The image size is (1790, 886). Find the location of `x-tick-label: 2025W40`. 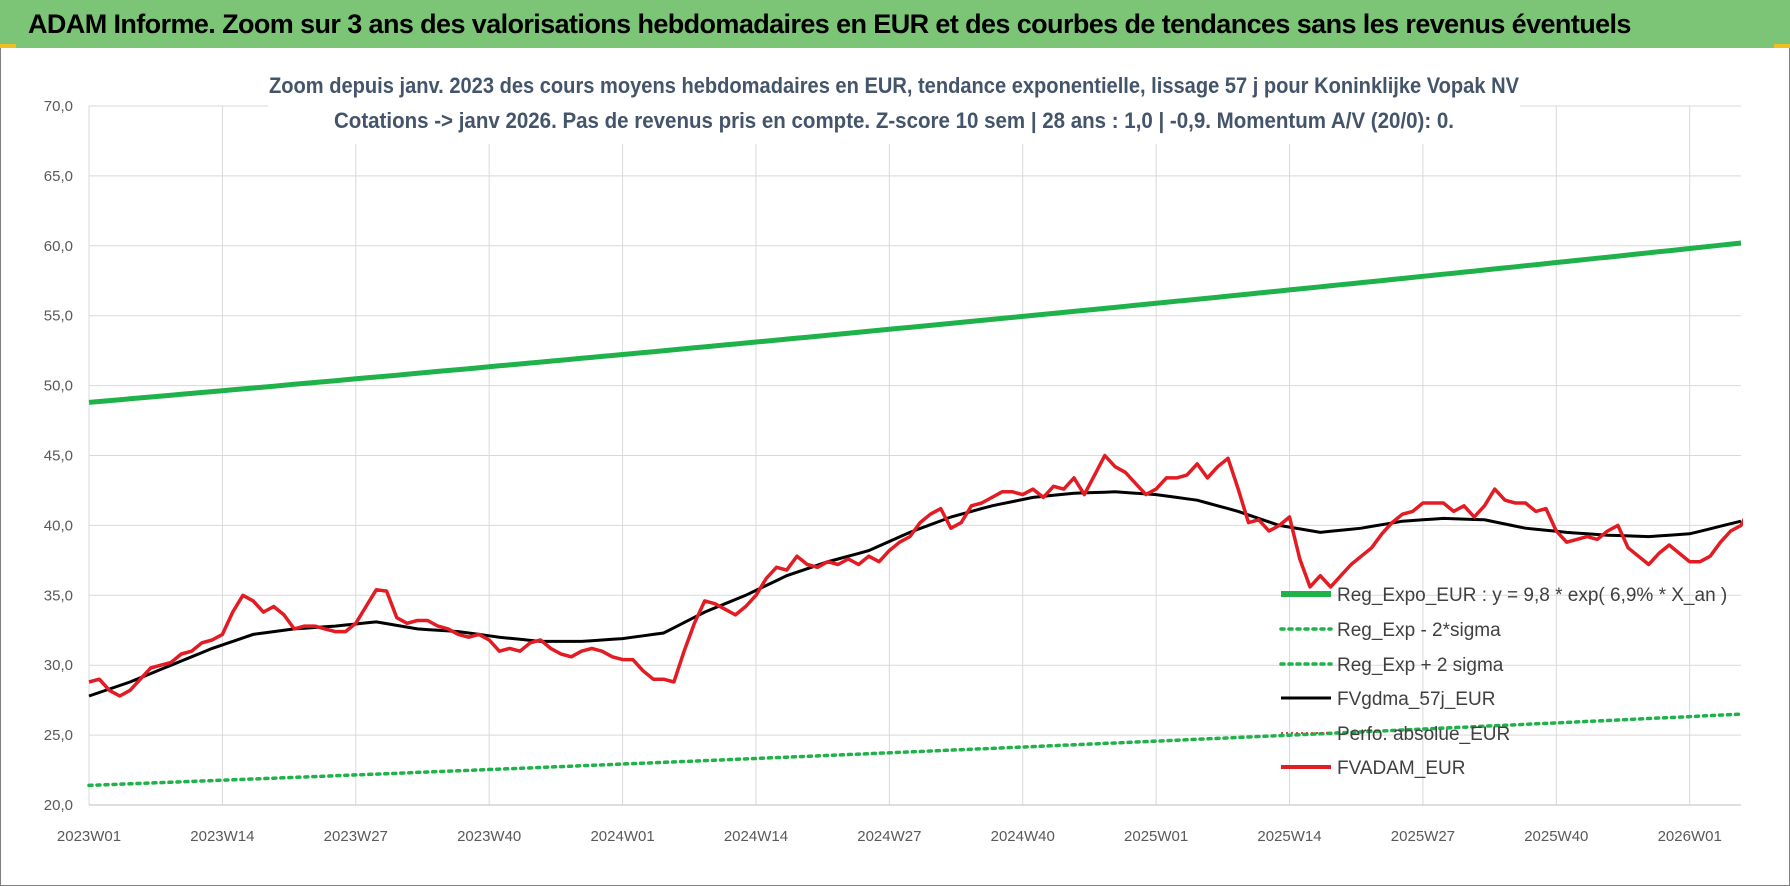

x-tick-label: 2025W40 is located at coordinates (1556, 836).